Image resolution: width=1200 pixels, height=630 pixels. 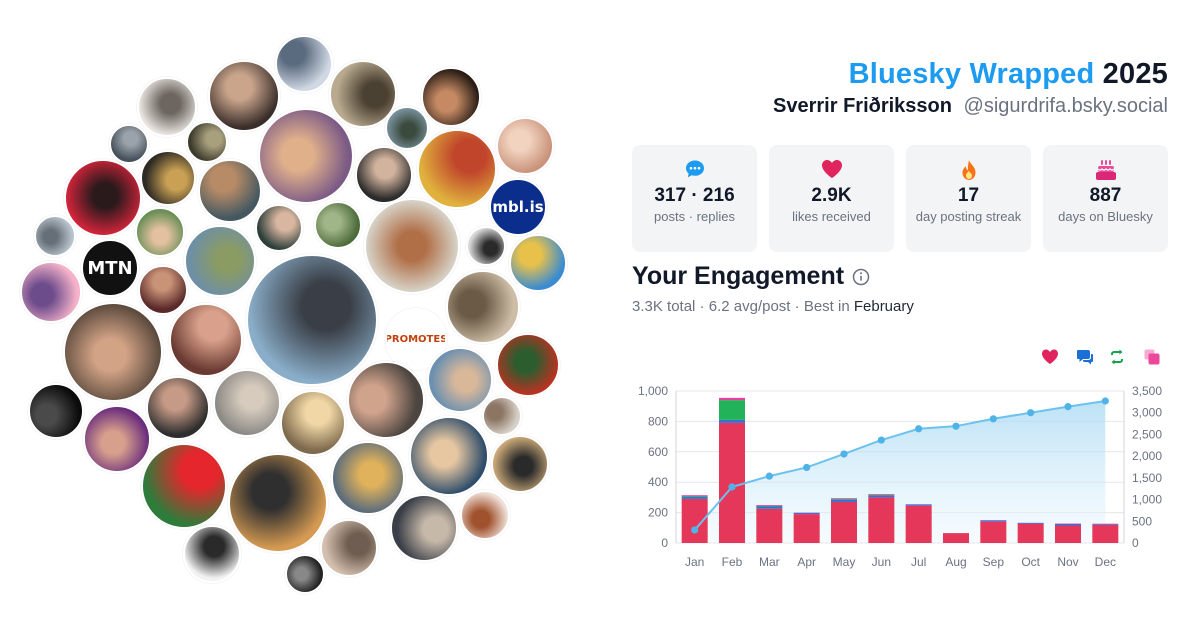 I want to click on x-tick-label: Feb, so click(x=732, y=562).